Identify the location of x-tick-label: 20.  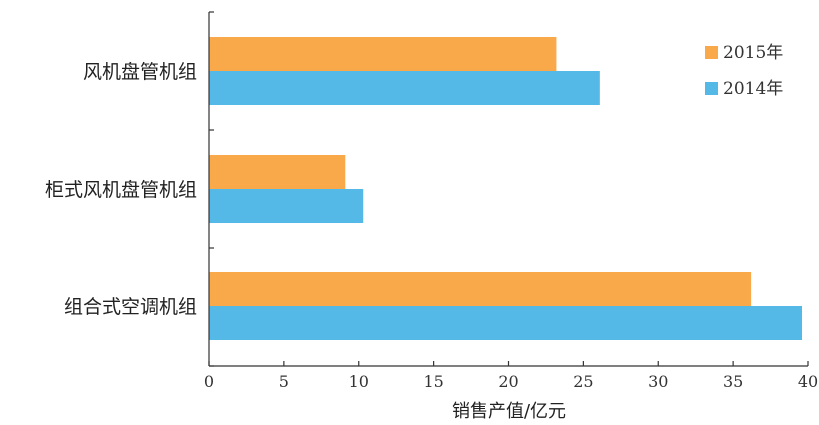
(508, 381).